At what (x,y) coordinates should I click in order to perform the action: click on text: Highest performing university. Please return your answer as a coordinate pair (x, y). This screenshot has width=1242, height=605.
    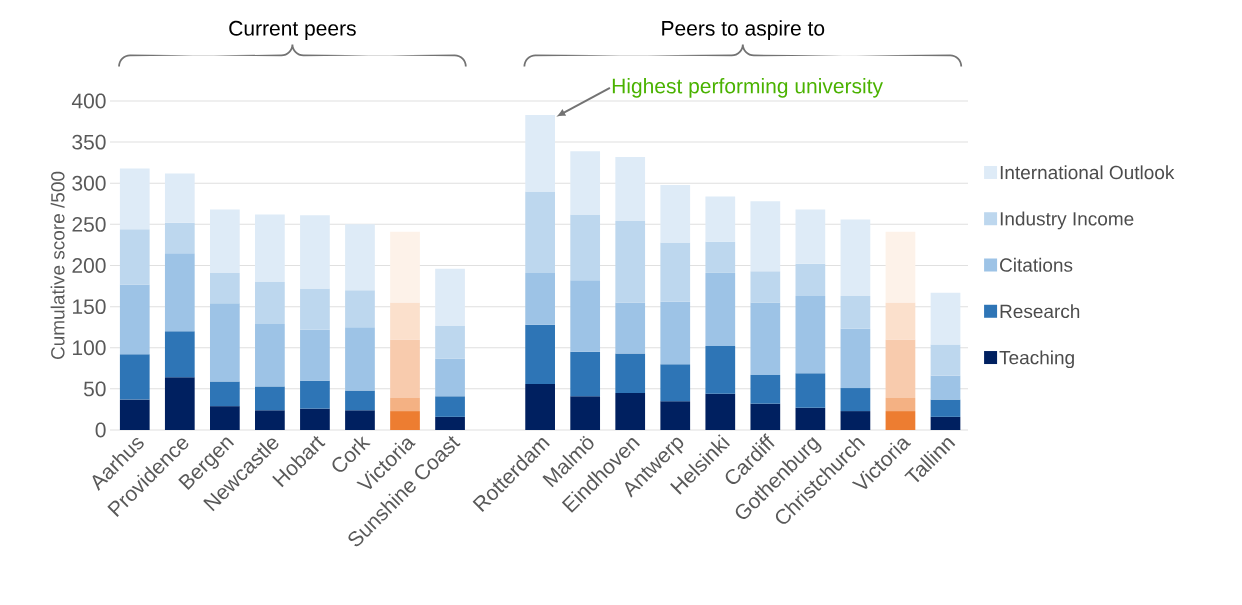
    Looking at the image, I should click on (747, 88).